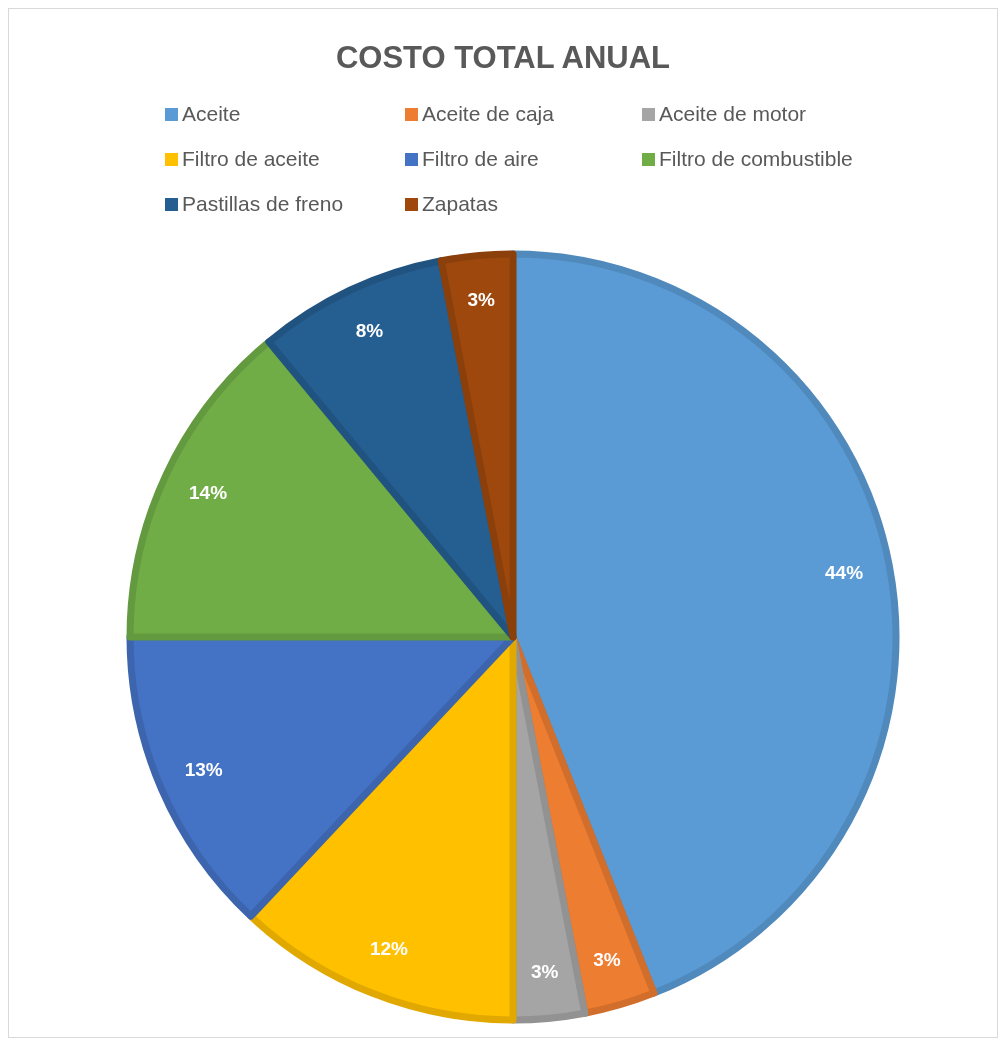 This screenshot has height=1045, width=1006. I want to click on legend-label: Aceite de caja, so click(488, 113).